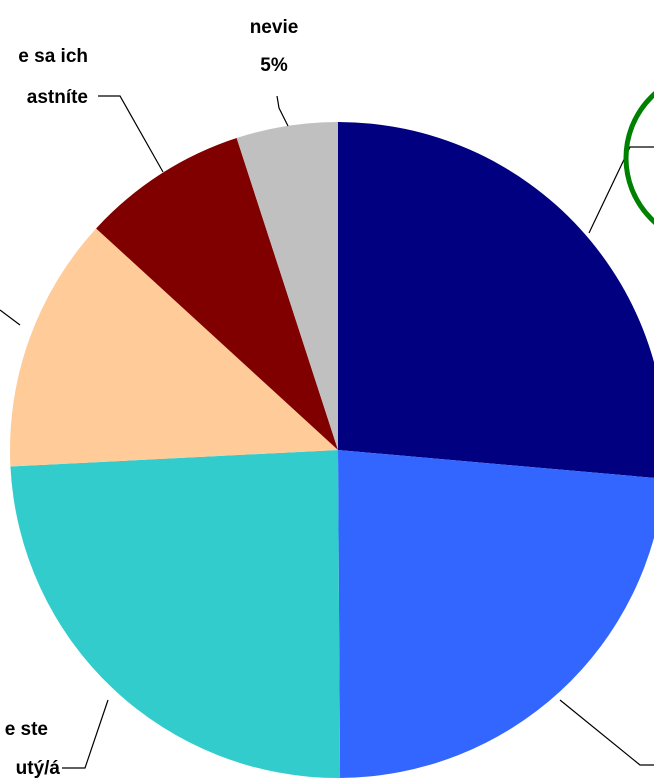 The height and width of the screenshot is (779, 654). I want to click on label-nevie-value: 5%, so click(274, 65).